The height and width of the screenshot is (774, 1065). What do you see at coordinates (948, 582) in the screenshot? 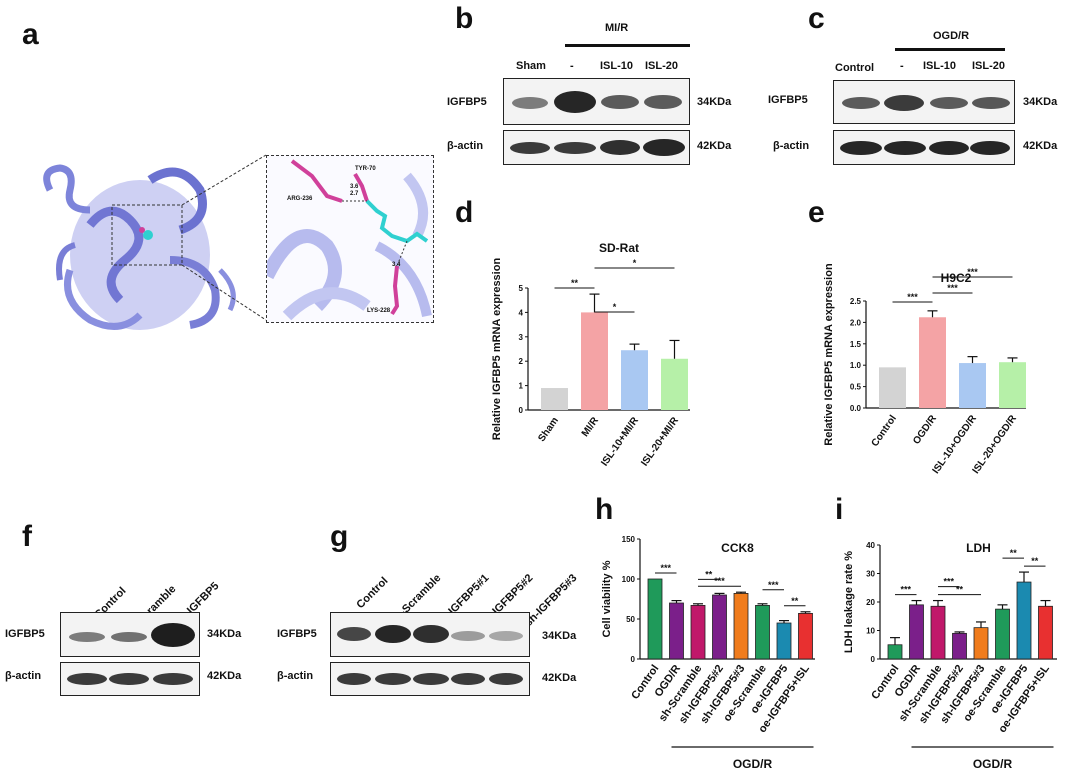
I see `significance-label-i: ***` at bounding box center [948, 582].